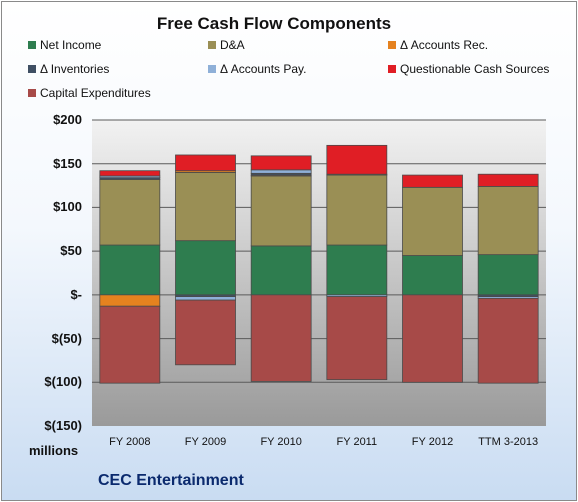 The width and height of the screenshot is (578, 502). Describe the element at coordinates (171, 480) in the screenshot. I see `company-label: CEC Entertainment` at that location.